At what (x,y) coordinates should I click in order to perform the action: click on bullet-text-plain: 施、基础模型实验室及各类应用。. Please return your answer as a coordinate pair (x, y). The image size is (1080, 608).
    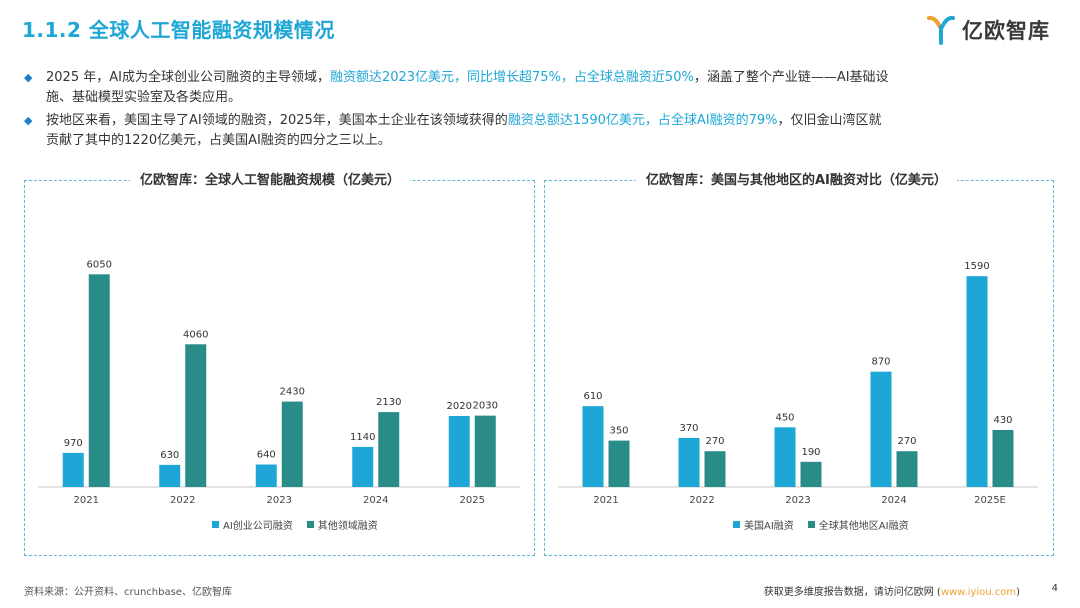
    Looking at the image, I should click on (144, 97).